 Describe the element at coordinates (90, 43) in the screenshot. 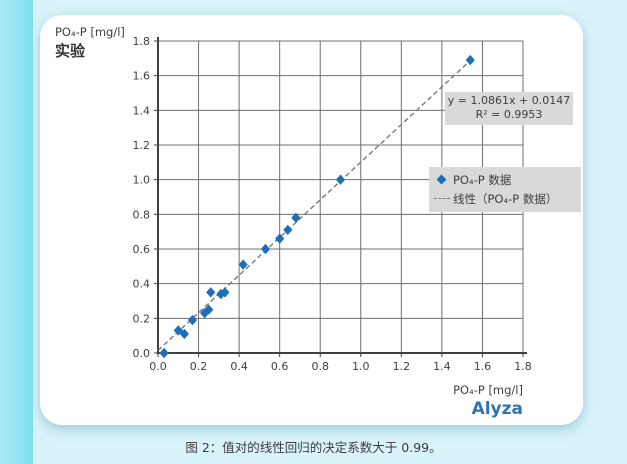

I see `y-axis-title: PO₄-P [mg/l] 实验` at that location.